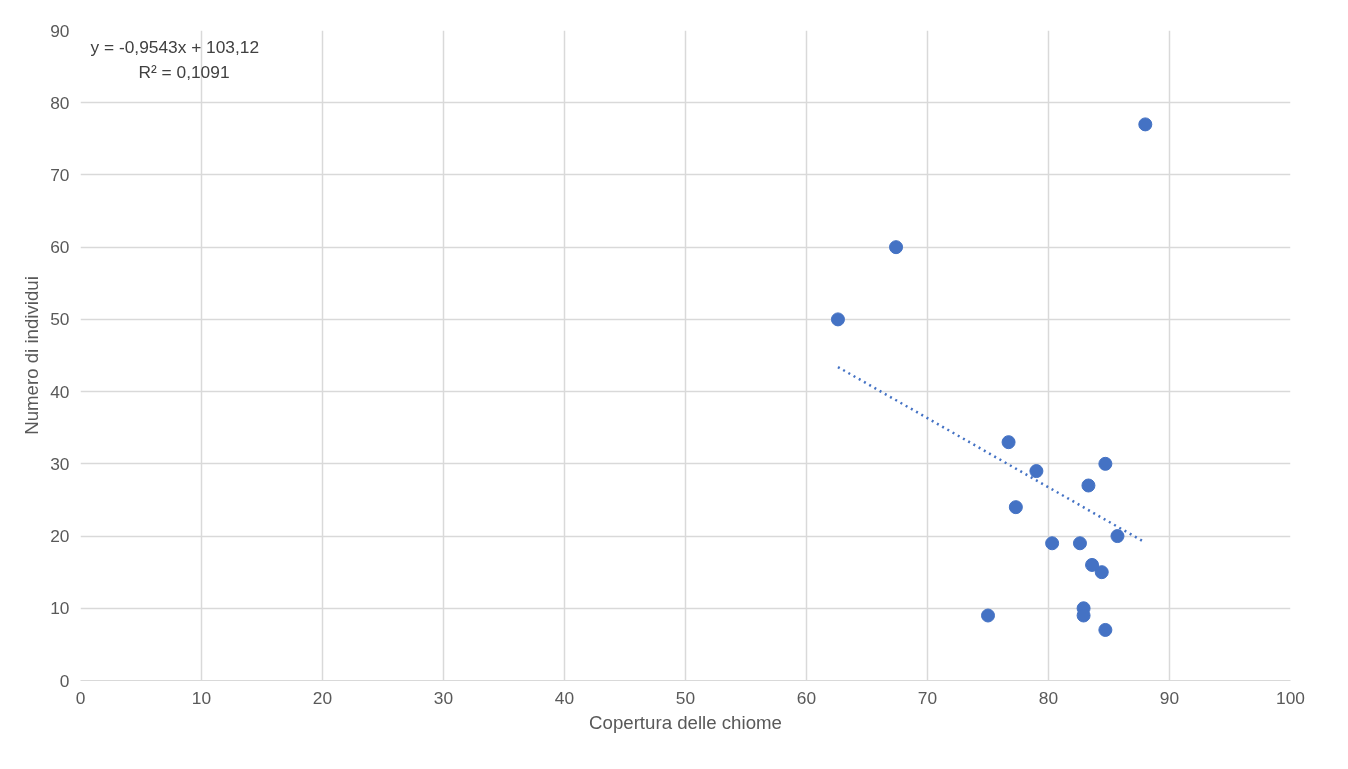  What do you see at coordinates (80, 697) in the screenshot?
I see `x-tick-label: 0` at bounding box center [80, 697].